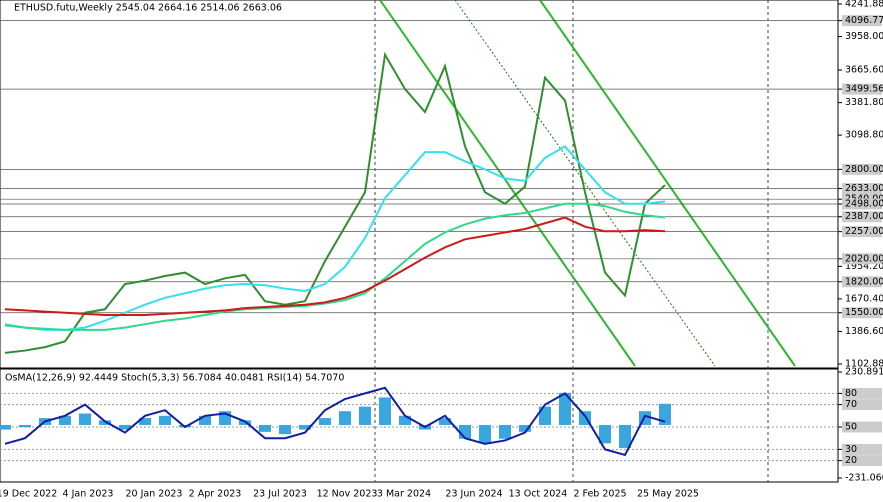 This screenshot has width=883, height=502. What do you see at coordinates (473, 494) in the screenshot?
I see `x-tick-label: 23 Jun 2024` at bounding box center [473, 494].